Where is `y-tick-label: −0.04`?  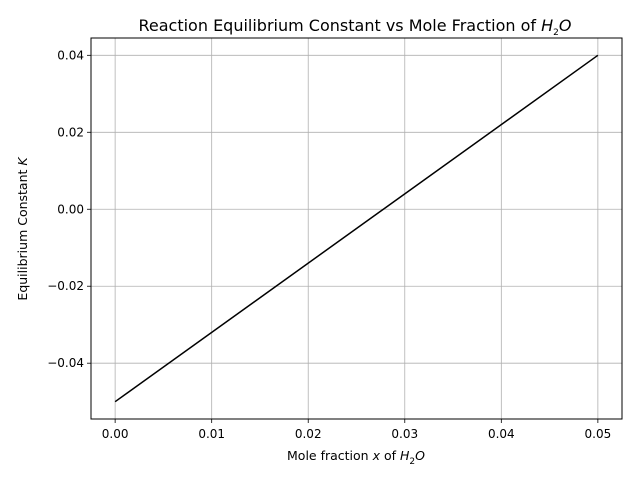
y-tick-label: −0.04 is located at coordinates (65, 363).